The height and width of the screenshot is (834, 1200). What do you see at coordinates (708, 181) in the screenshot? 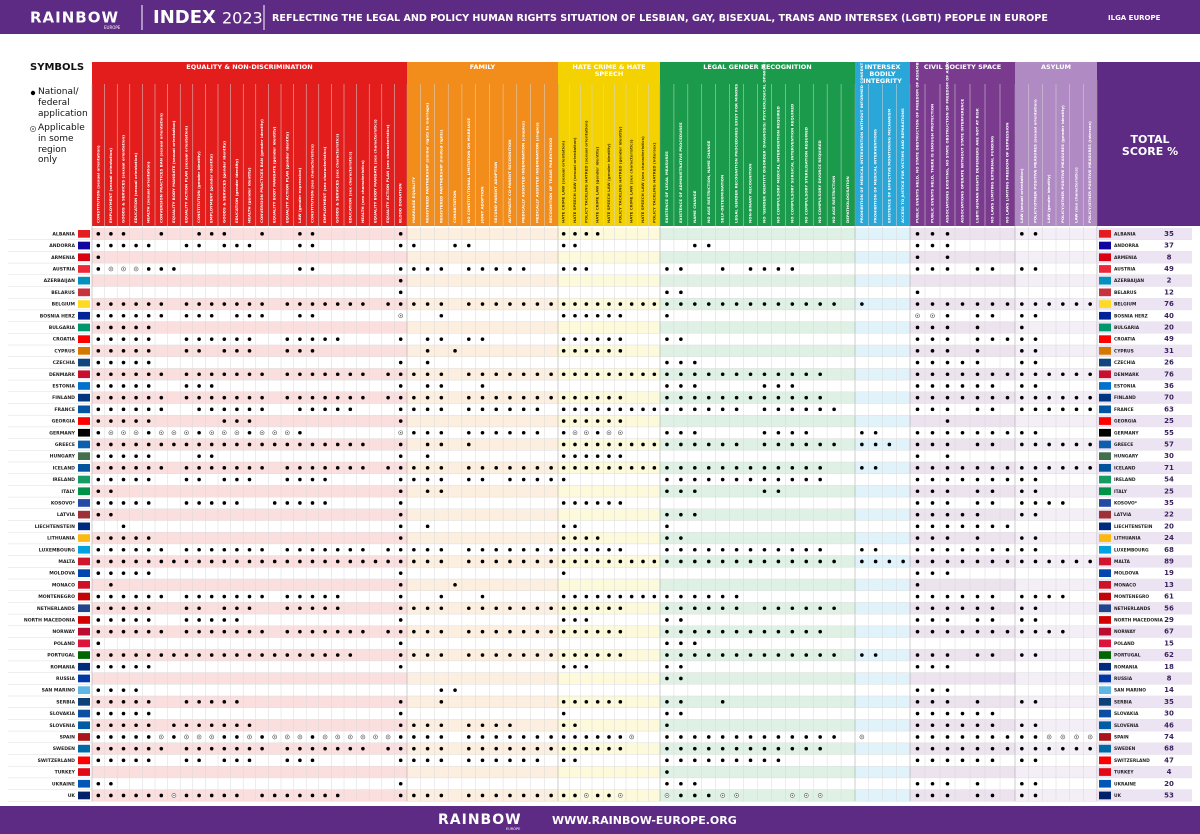
I see `column-header: NO AGE RESTRICTION, NAME CHANGE` at bounding box center [708, 181].